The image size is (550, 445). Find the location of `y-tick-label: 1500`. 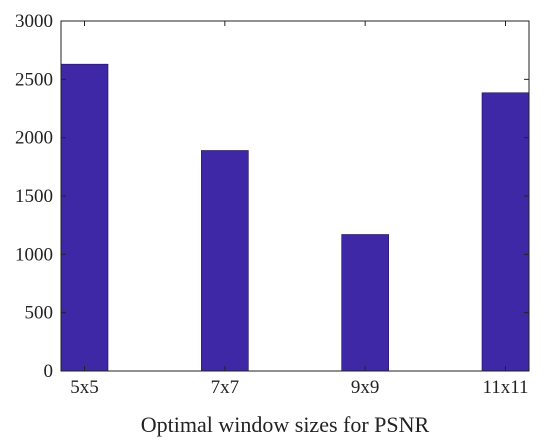

y-tick-label: 1500 is located at coordinates (34, 196).